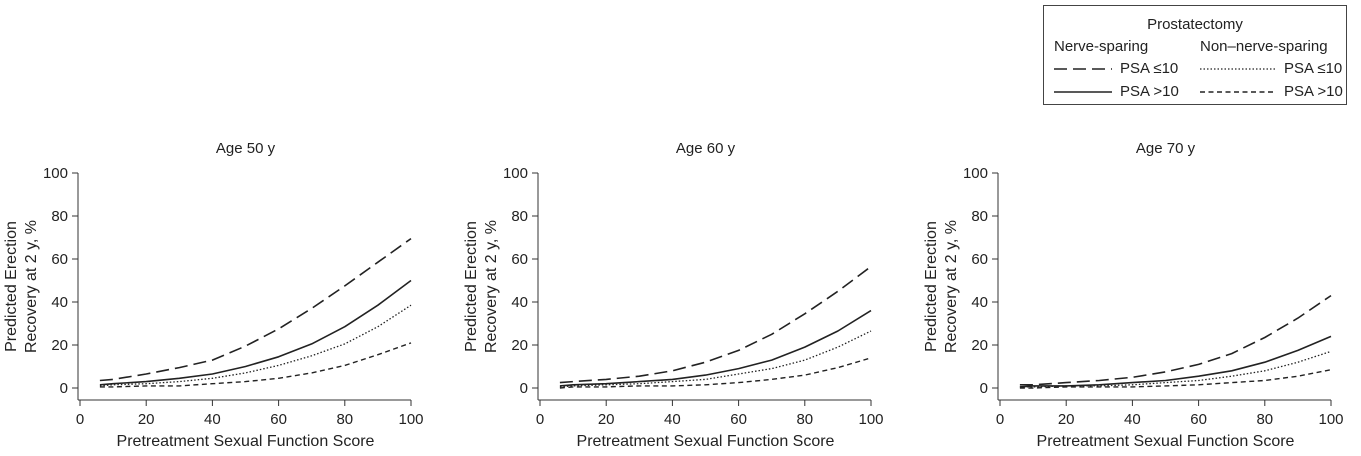 The image size is (1361, 456). Describe the element at coordinates (1264, 46) in the screenshot. I see `legend-group-non-nerve-sparing: Non–nerve-sparing` at that location.